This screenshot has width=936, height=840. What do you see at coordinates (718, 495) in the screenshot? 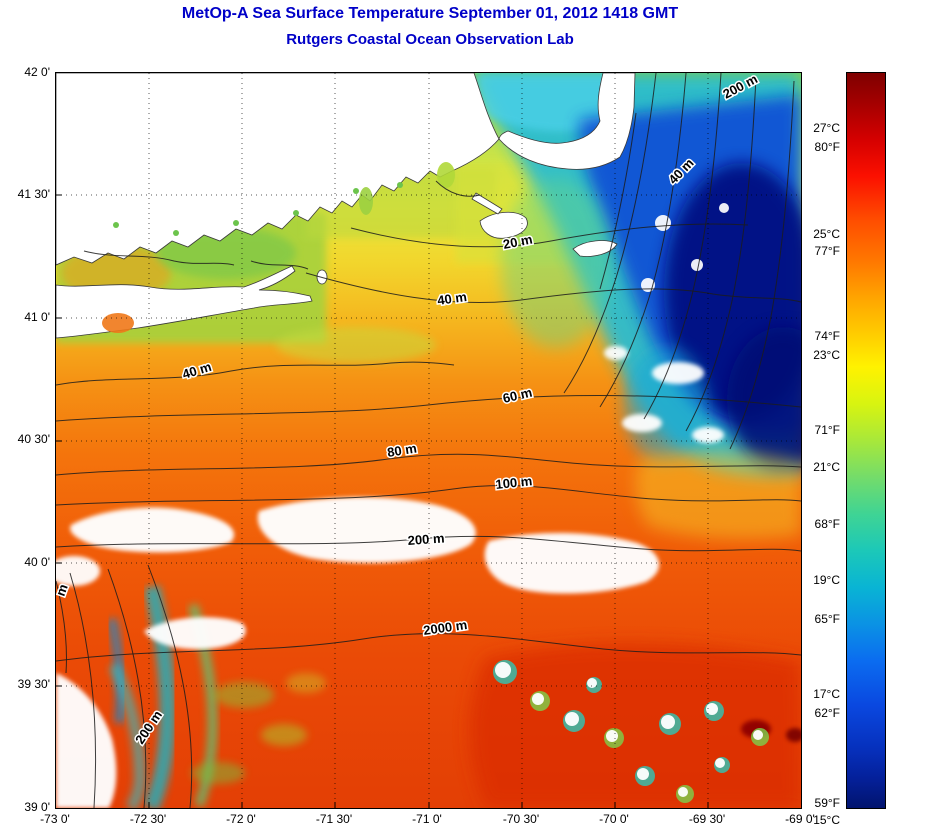
I see `yellow-mid-right-patch` at bounding box center [718, 495].